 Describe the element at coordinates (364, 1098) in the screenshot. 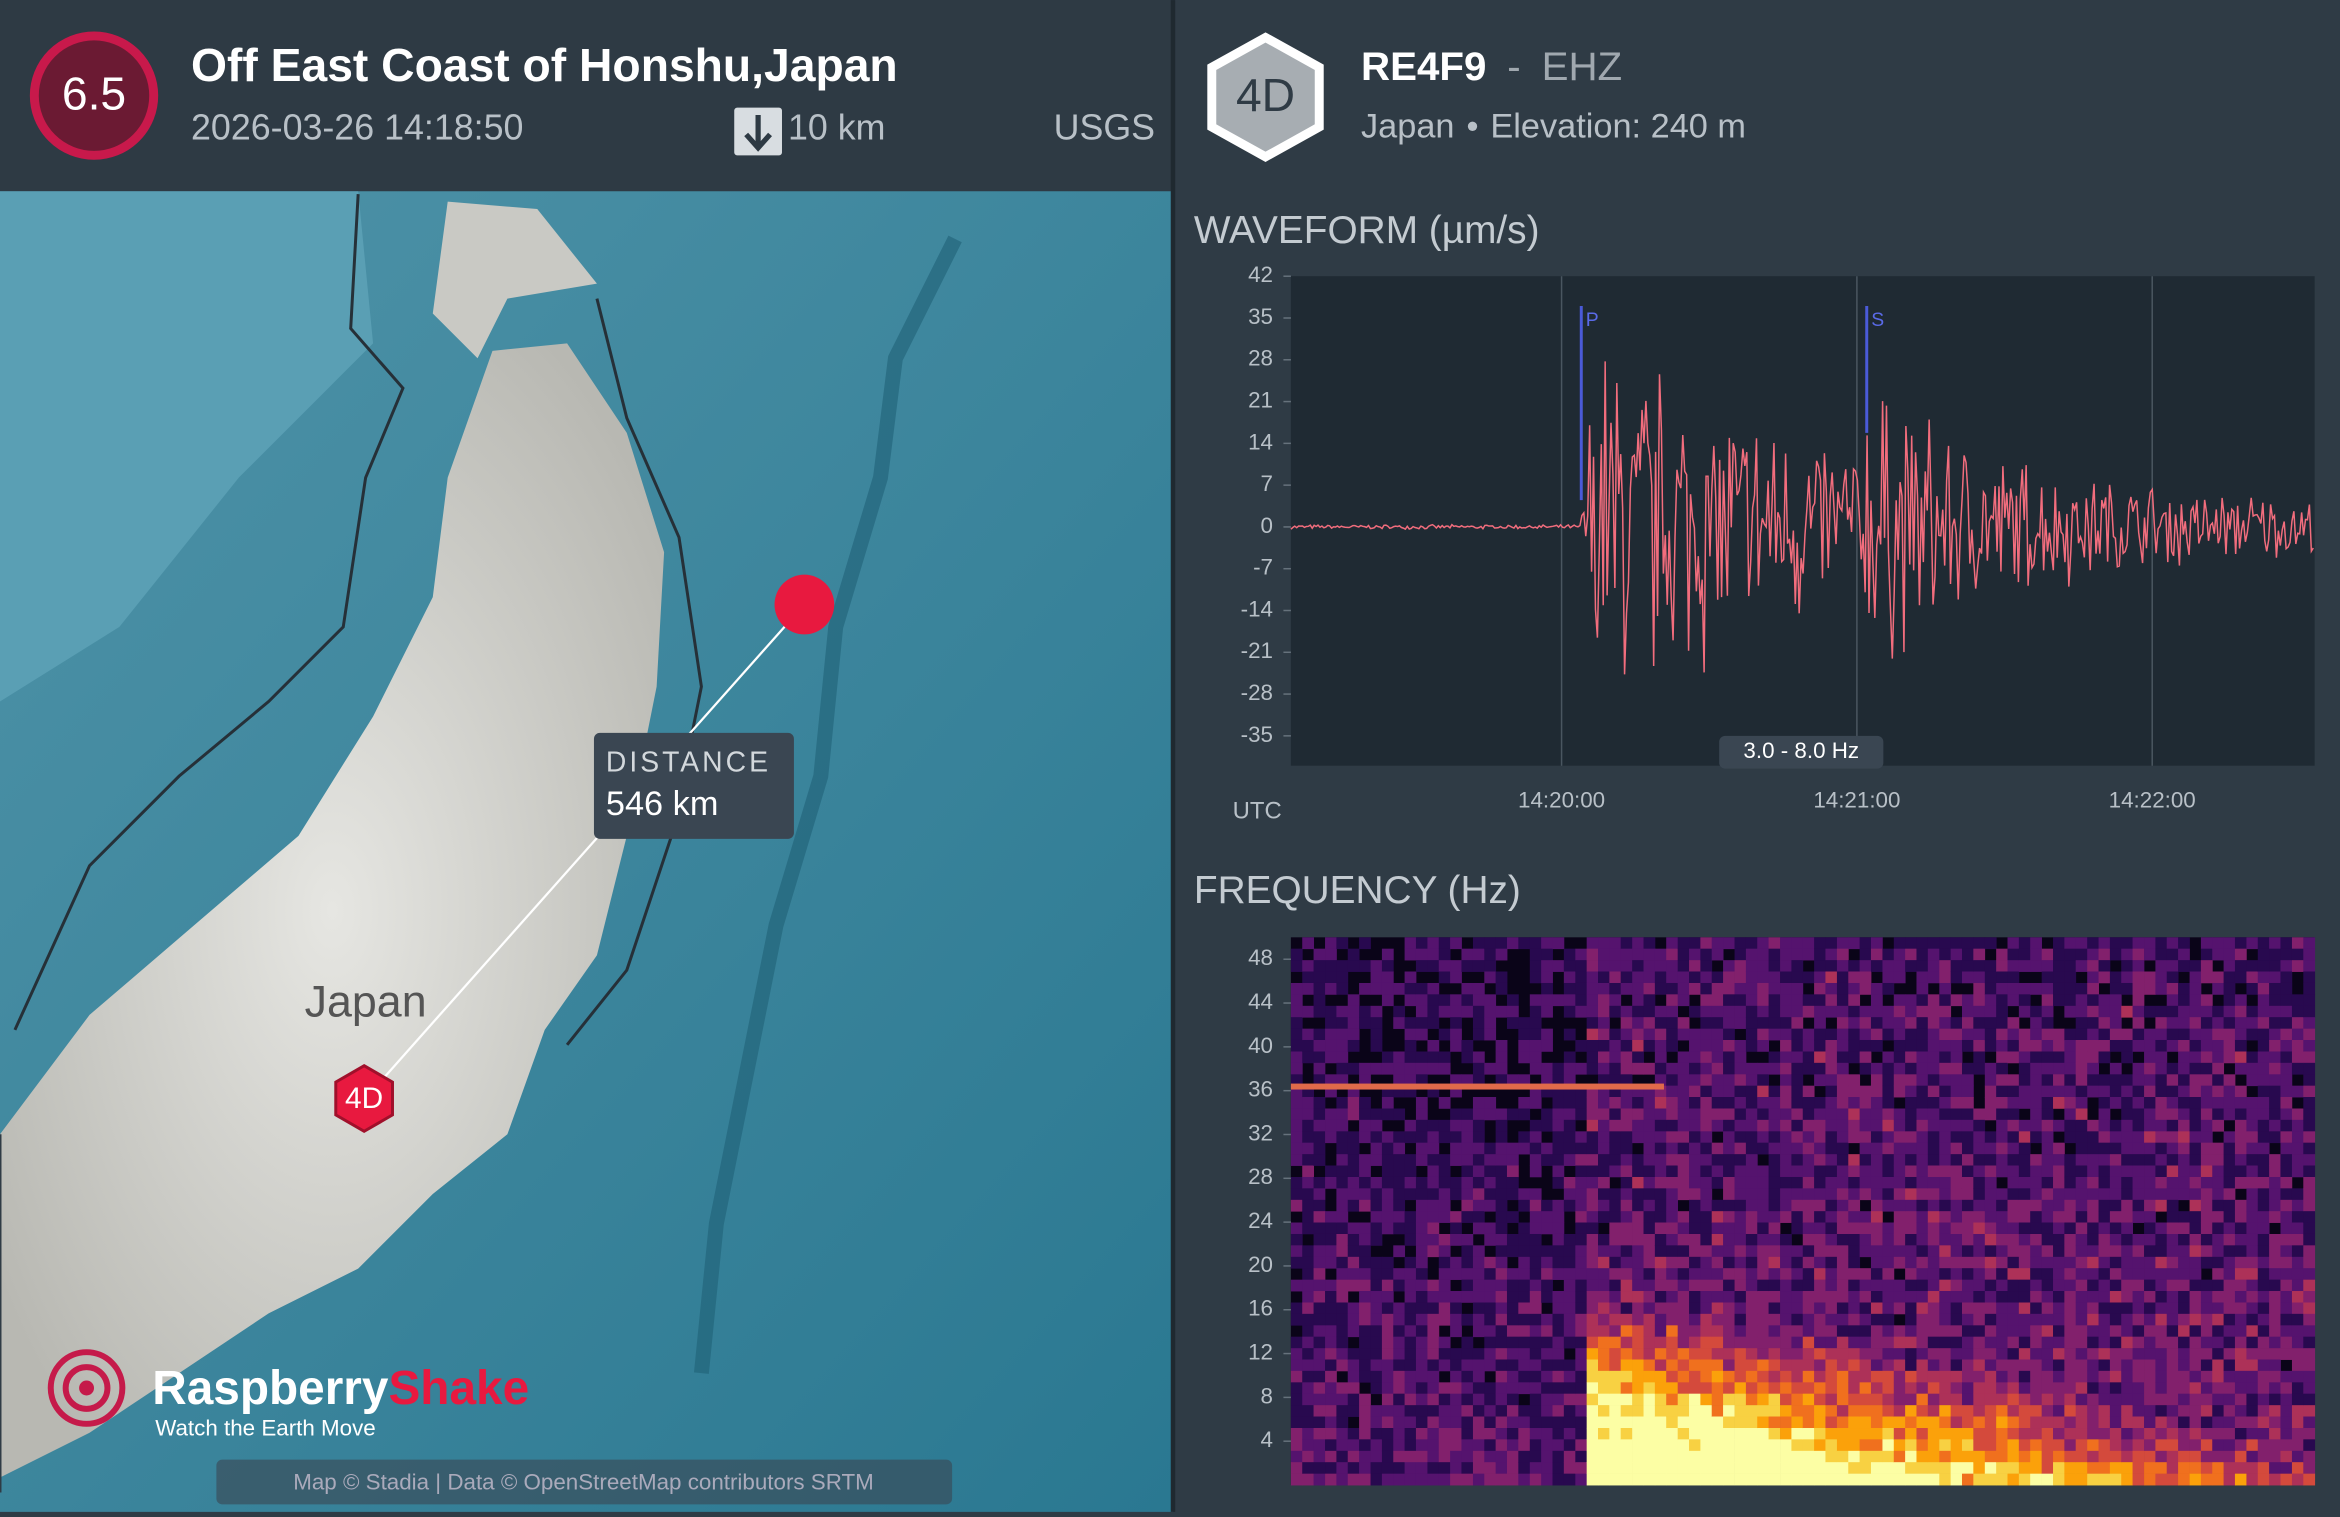

I see `station-marker` at that location.